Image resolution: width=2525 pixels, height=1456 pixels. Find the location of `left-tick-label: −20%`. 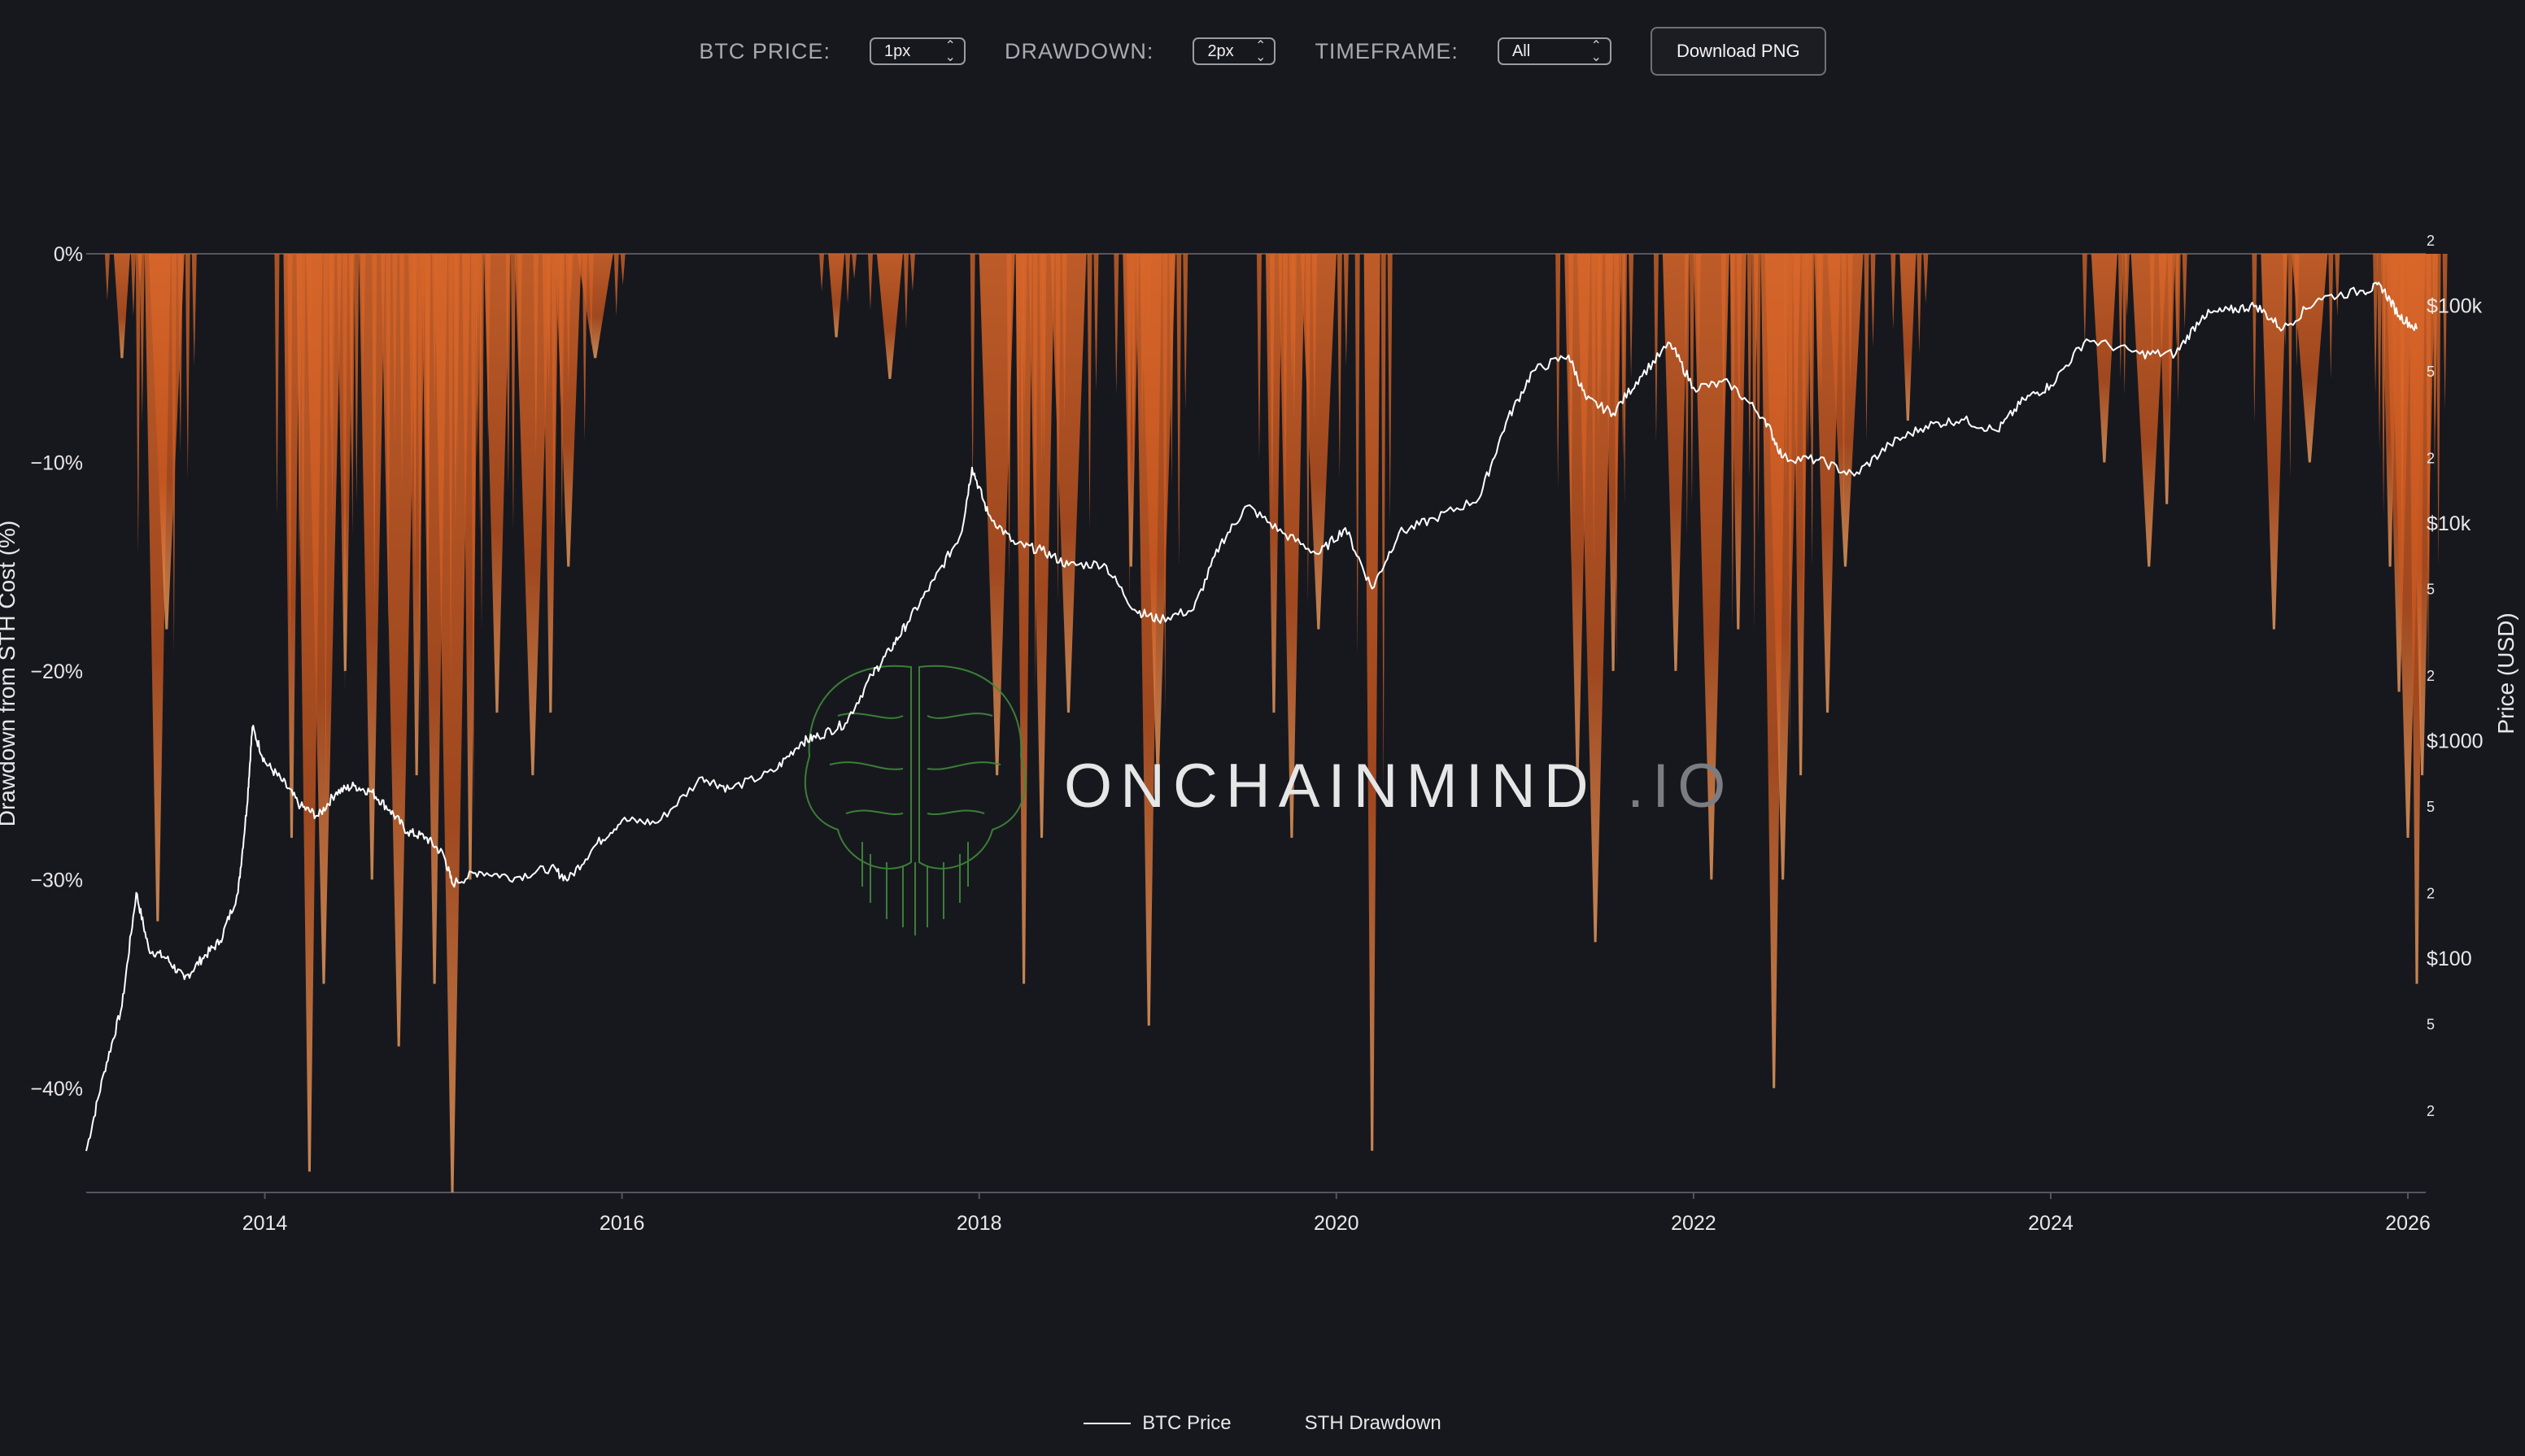

left-tick-label: −20% is located at coordinates (57, 671).